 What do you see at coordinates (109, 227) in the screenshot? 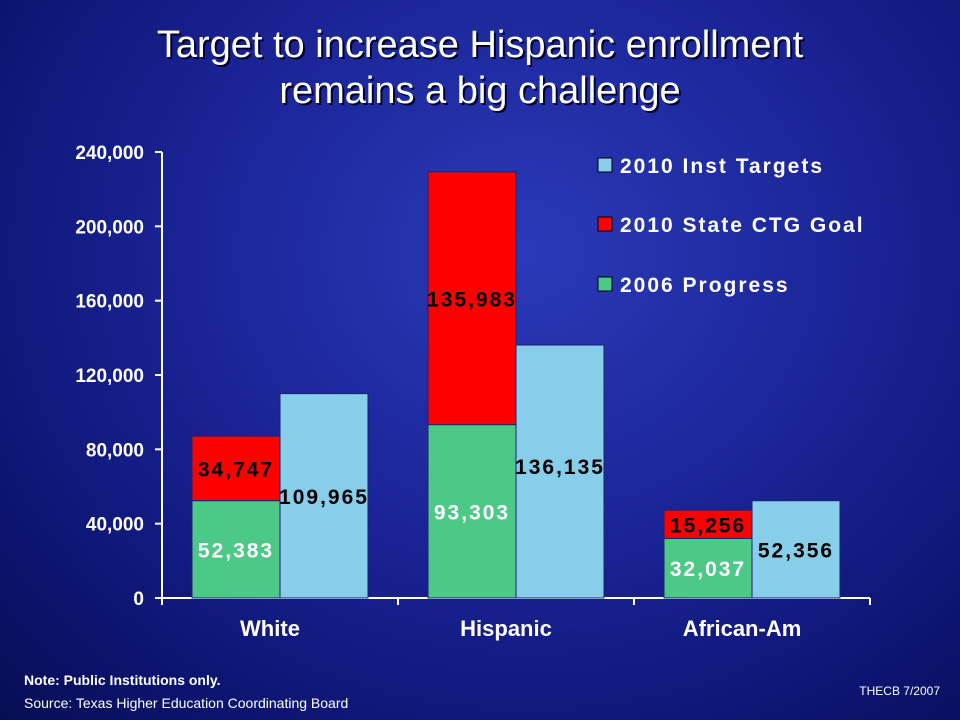
I see `y-tick-label: 200,000` at bounding box center [109, 227].